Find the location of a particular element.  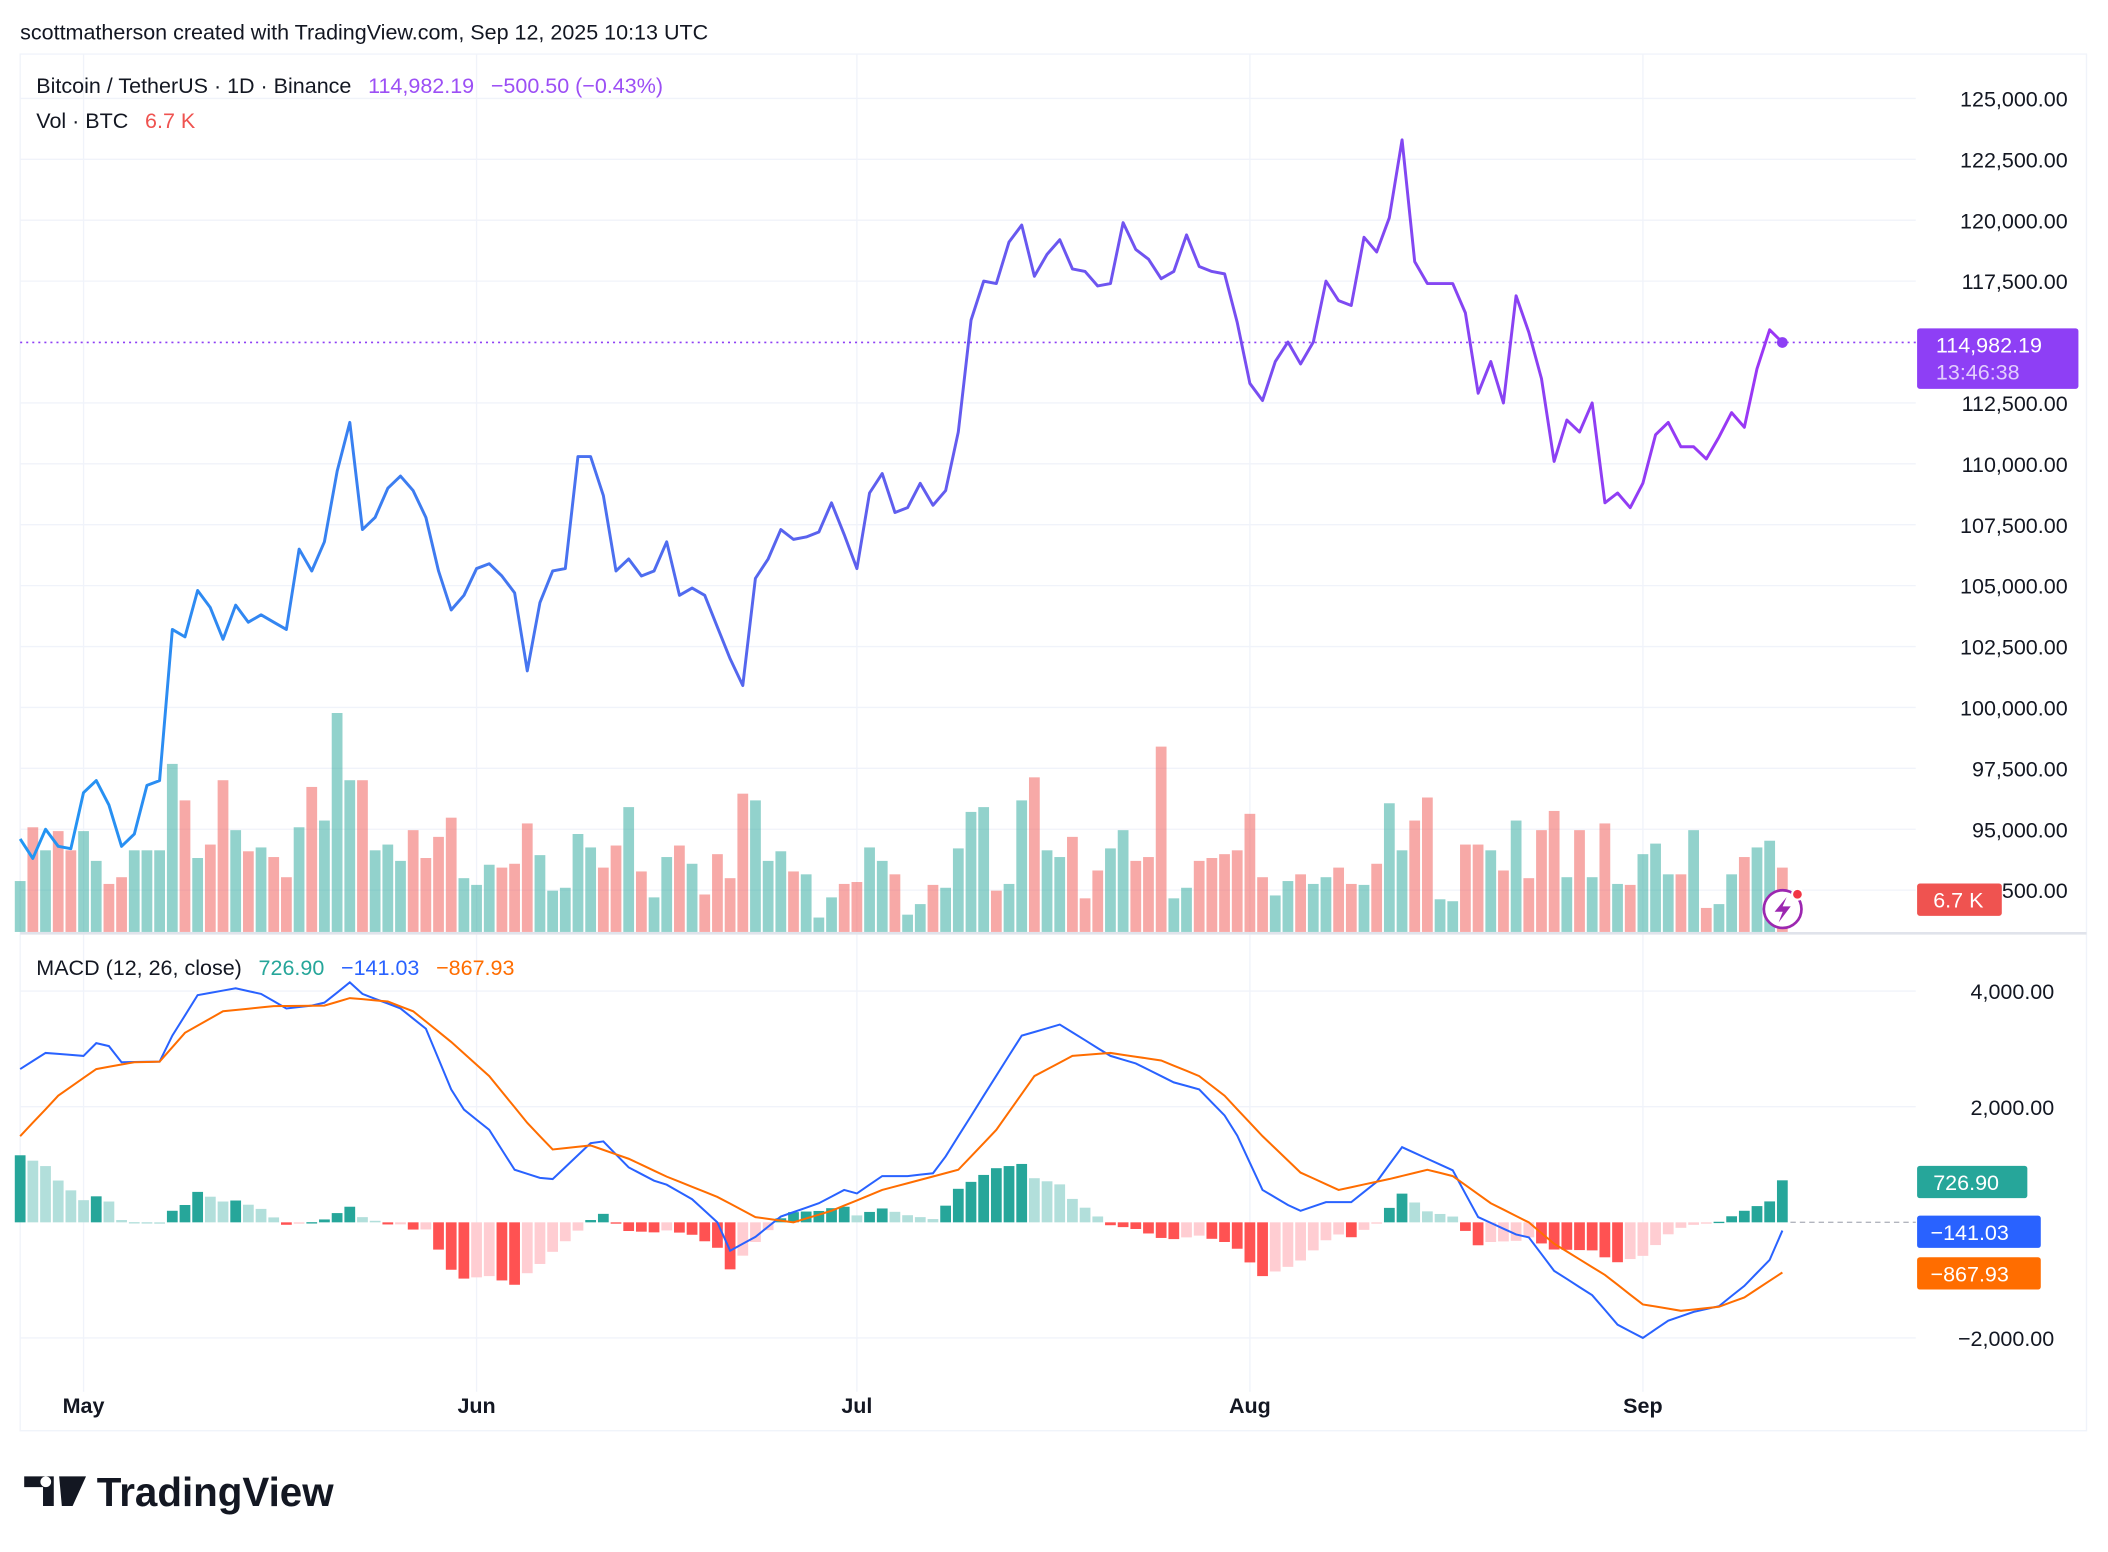

macd-axis: 4,000.00 2,000.00 −2,000.00 is located at coordinates (2006, 1165).